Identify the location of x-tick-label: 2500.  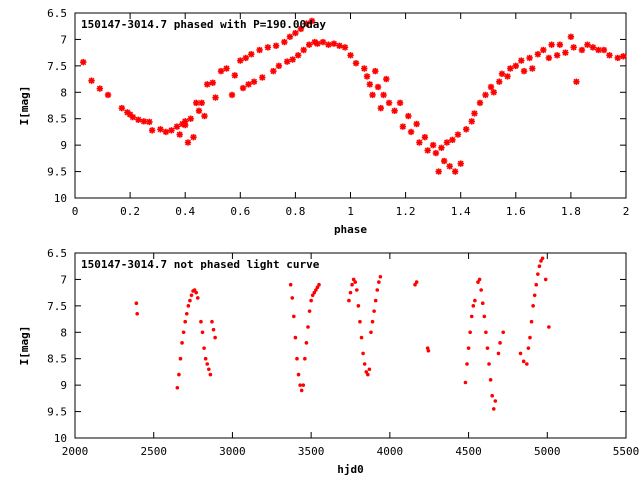
(153, 451).